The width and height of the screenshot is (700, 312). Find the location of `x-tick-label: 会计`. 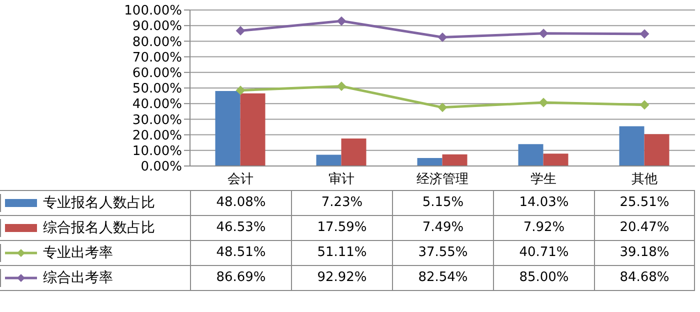

x-tick-label: 会计 is located at coordinates (241, 180).